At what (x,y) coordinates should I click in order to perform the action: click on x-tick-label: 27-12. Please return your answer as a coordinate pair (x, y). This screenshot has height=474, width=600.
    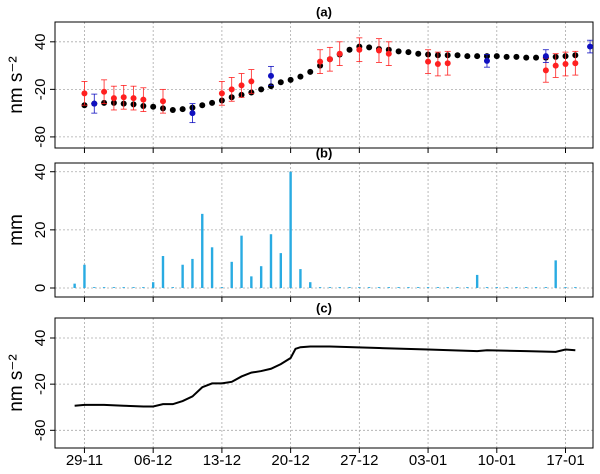
    Looking at the image, I should click on (359, 460).